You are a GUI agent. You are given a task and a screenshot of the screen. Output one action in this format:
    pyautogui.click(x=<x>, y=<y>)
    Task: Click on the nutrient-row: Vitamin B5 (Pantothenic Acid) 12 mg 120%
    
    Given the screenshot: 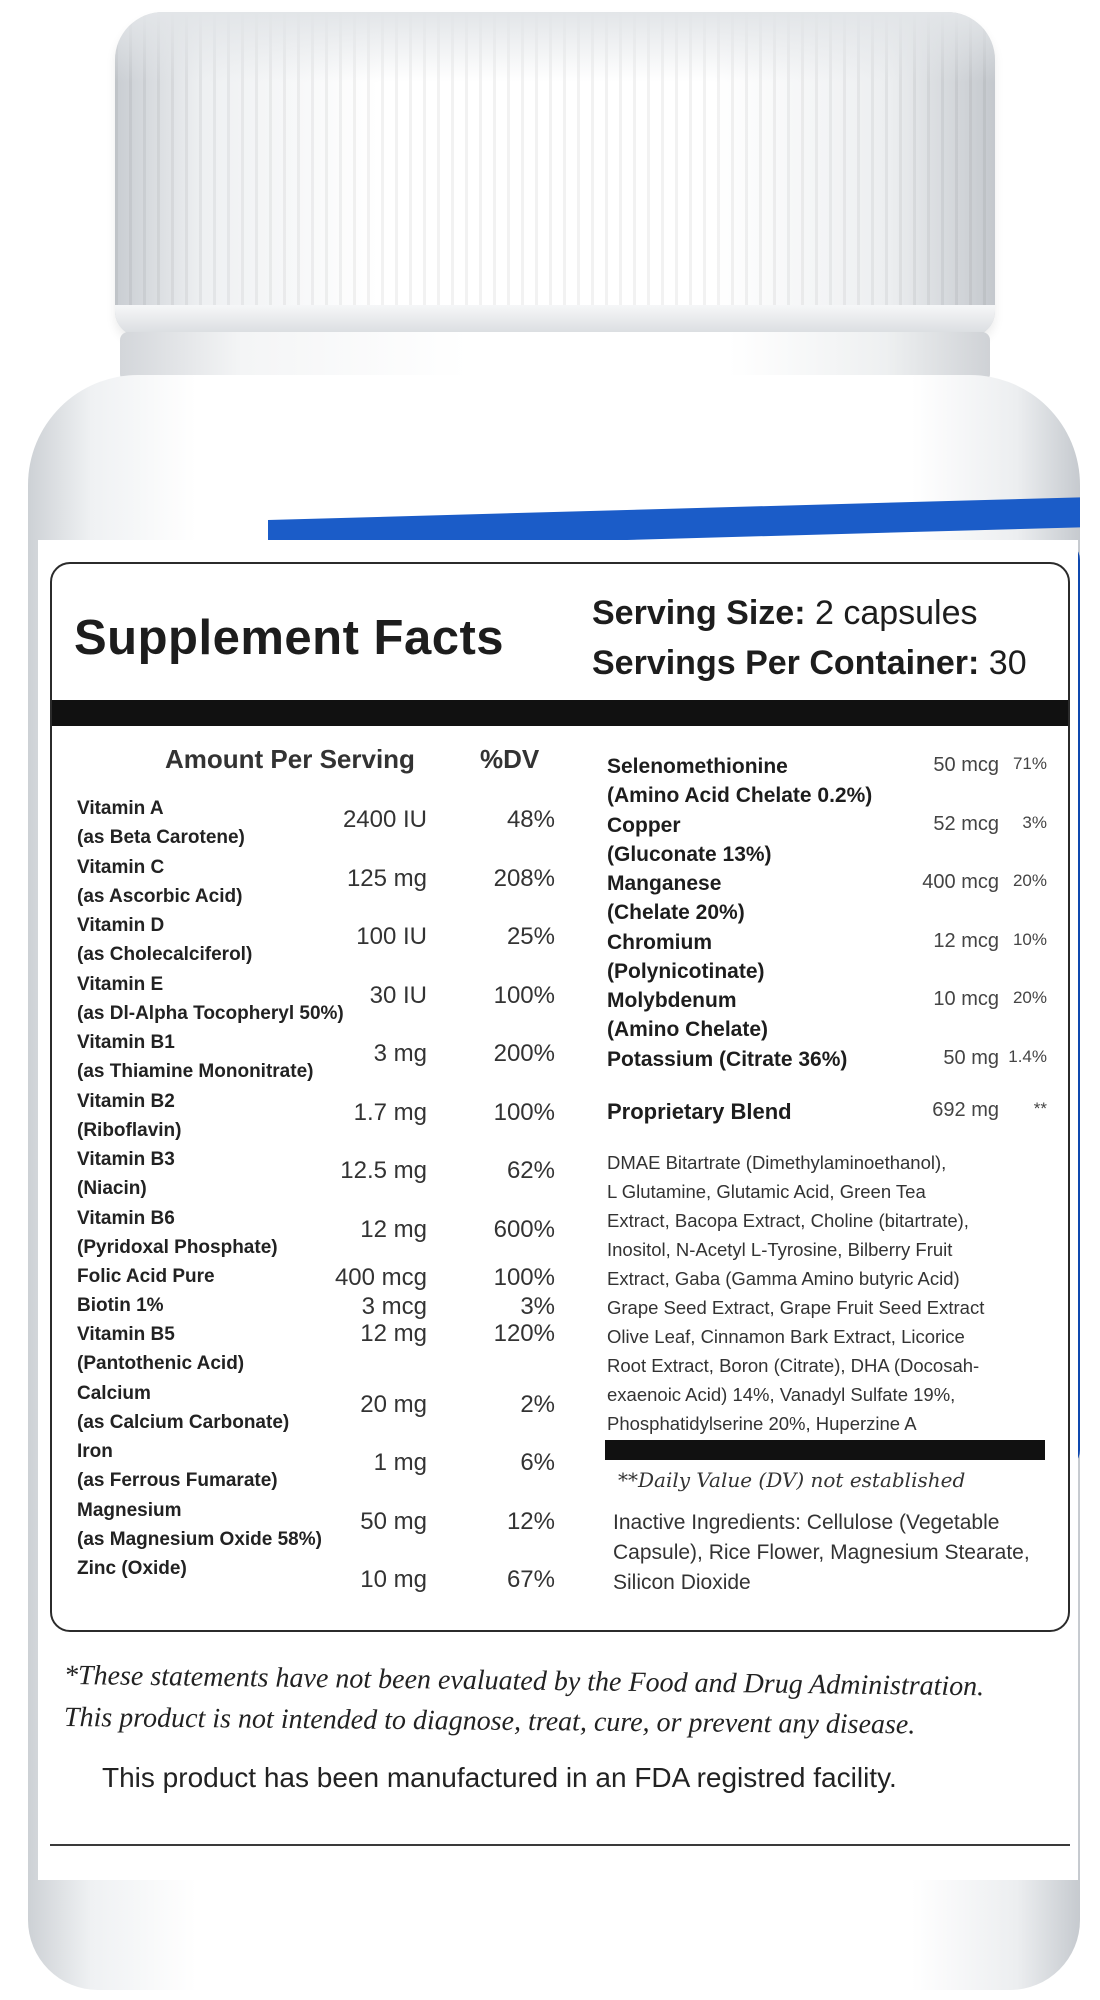 What is the action you would take?
    pyautogui.click(x=327, y=1349)
    